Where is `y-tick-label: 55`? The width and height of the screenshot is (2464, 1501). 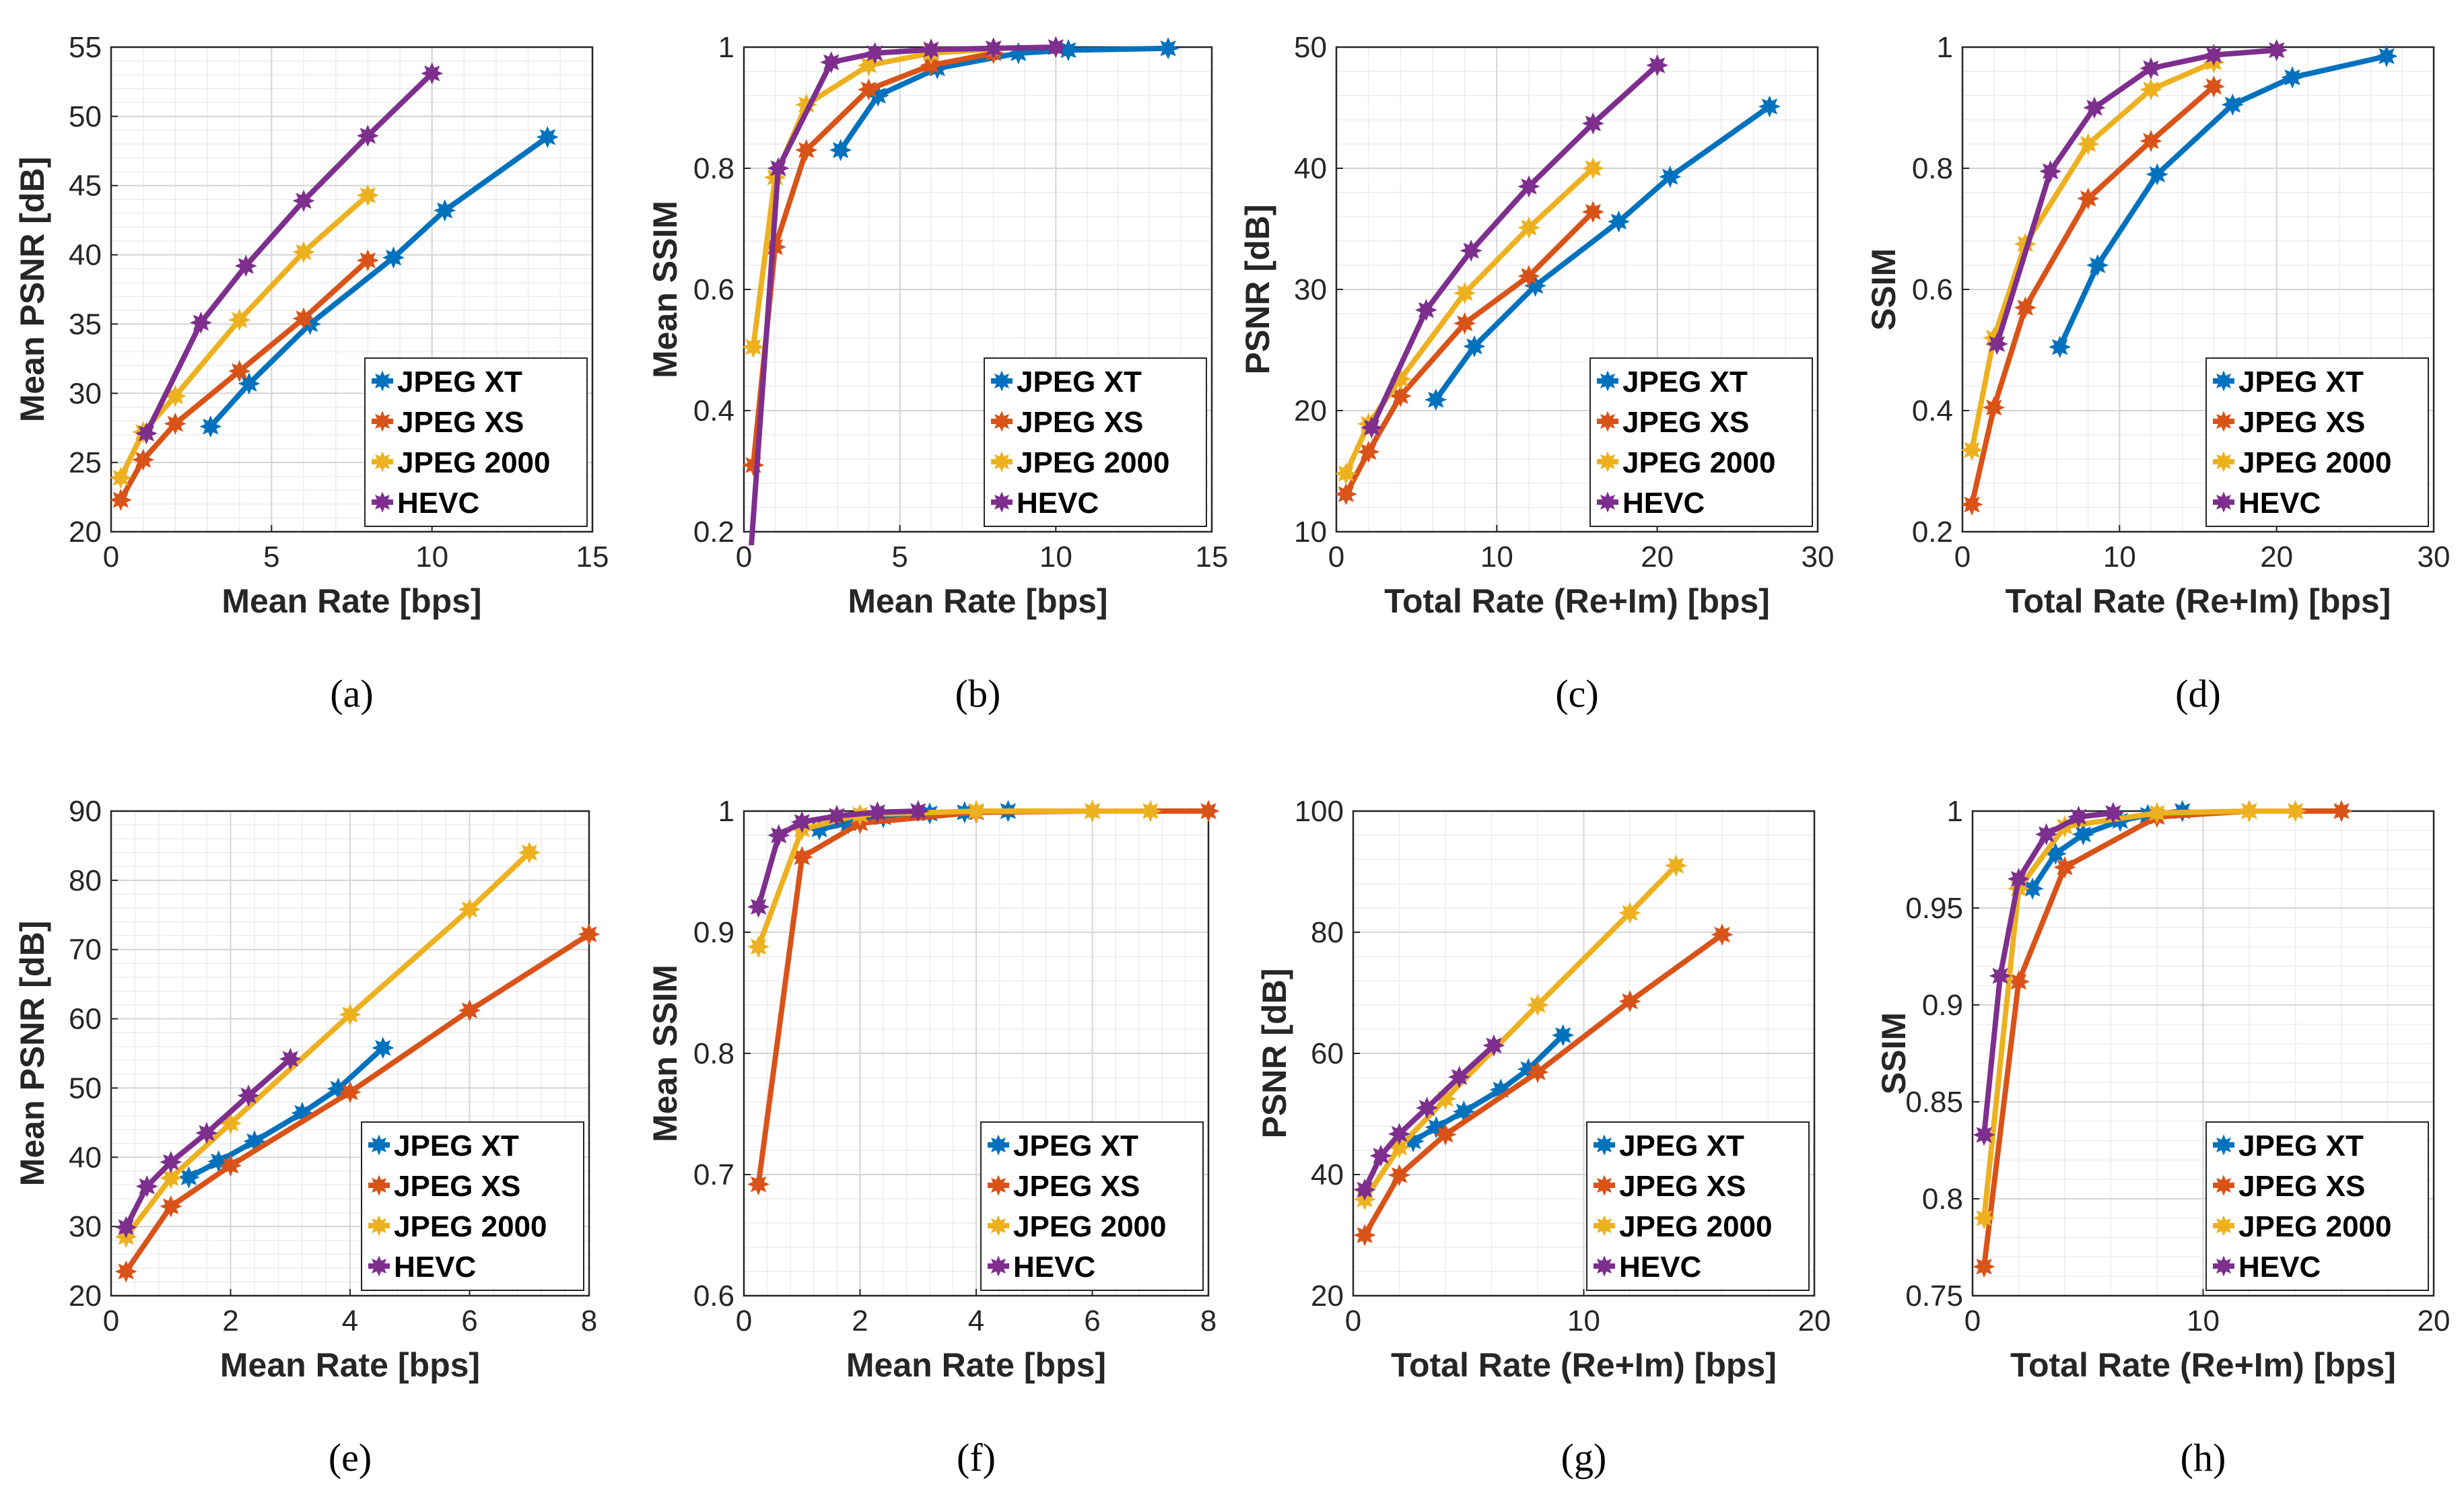 y-tick-label: 55 is located at coordinates (85, 47).